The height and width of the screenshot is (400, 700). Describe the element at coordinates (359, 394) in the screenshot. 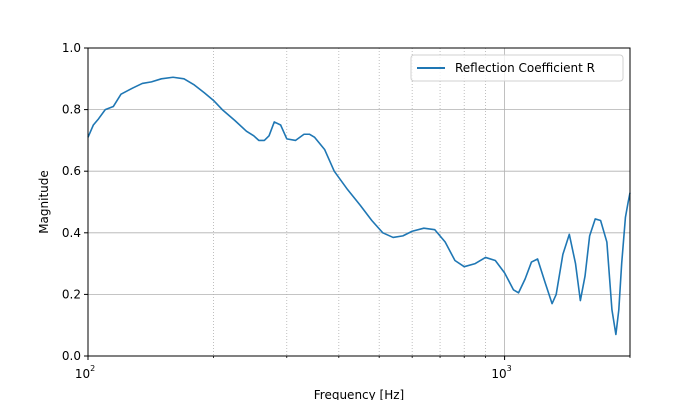

I see `x-axis-label: Frequency [Hz]` at that location.